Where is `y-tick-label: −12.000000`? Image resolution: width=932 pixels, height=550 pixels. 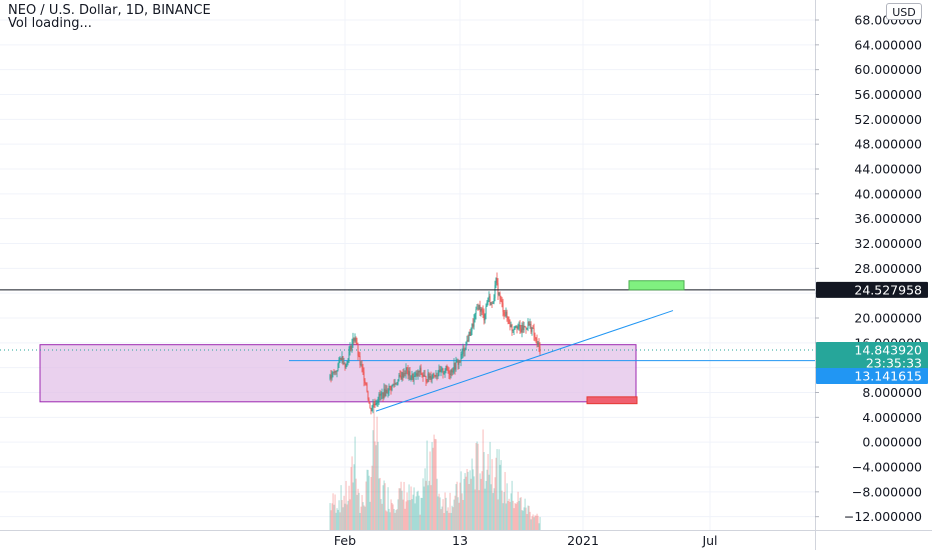 y-tick-label: −12.000000 is located at coordinates (883, 516).